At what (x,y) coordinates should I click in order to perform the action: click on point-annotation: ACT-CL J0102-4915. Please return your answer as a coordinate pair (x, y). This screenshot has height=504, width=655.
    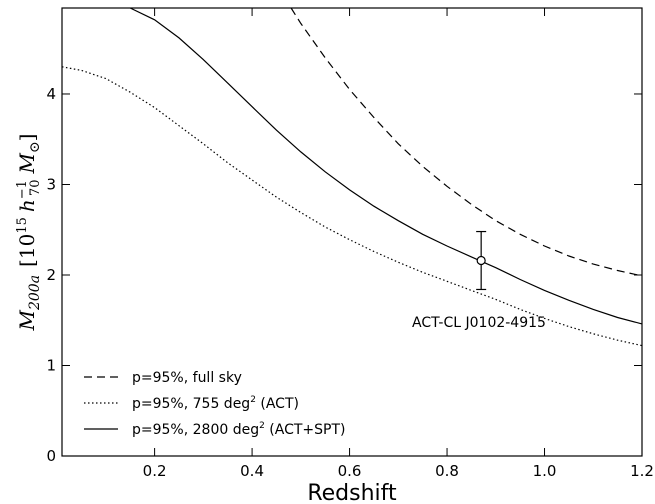
    Looking at the image, I should click on (479, 323).